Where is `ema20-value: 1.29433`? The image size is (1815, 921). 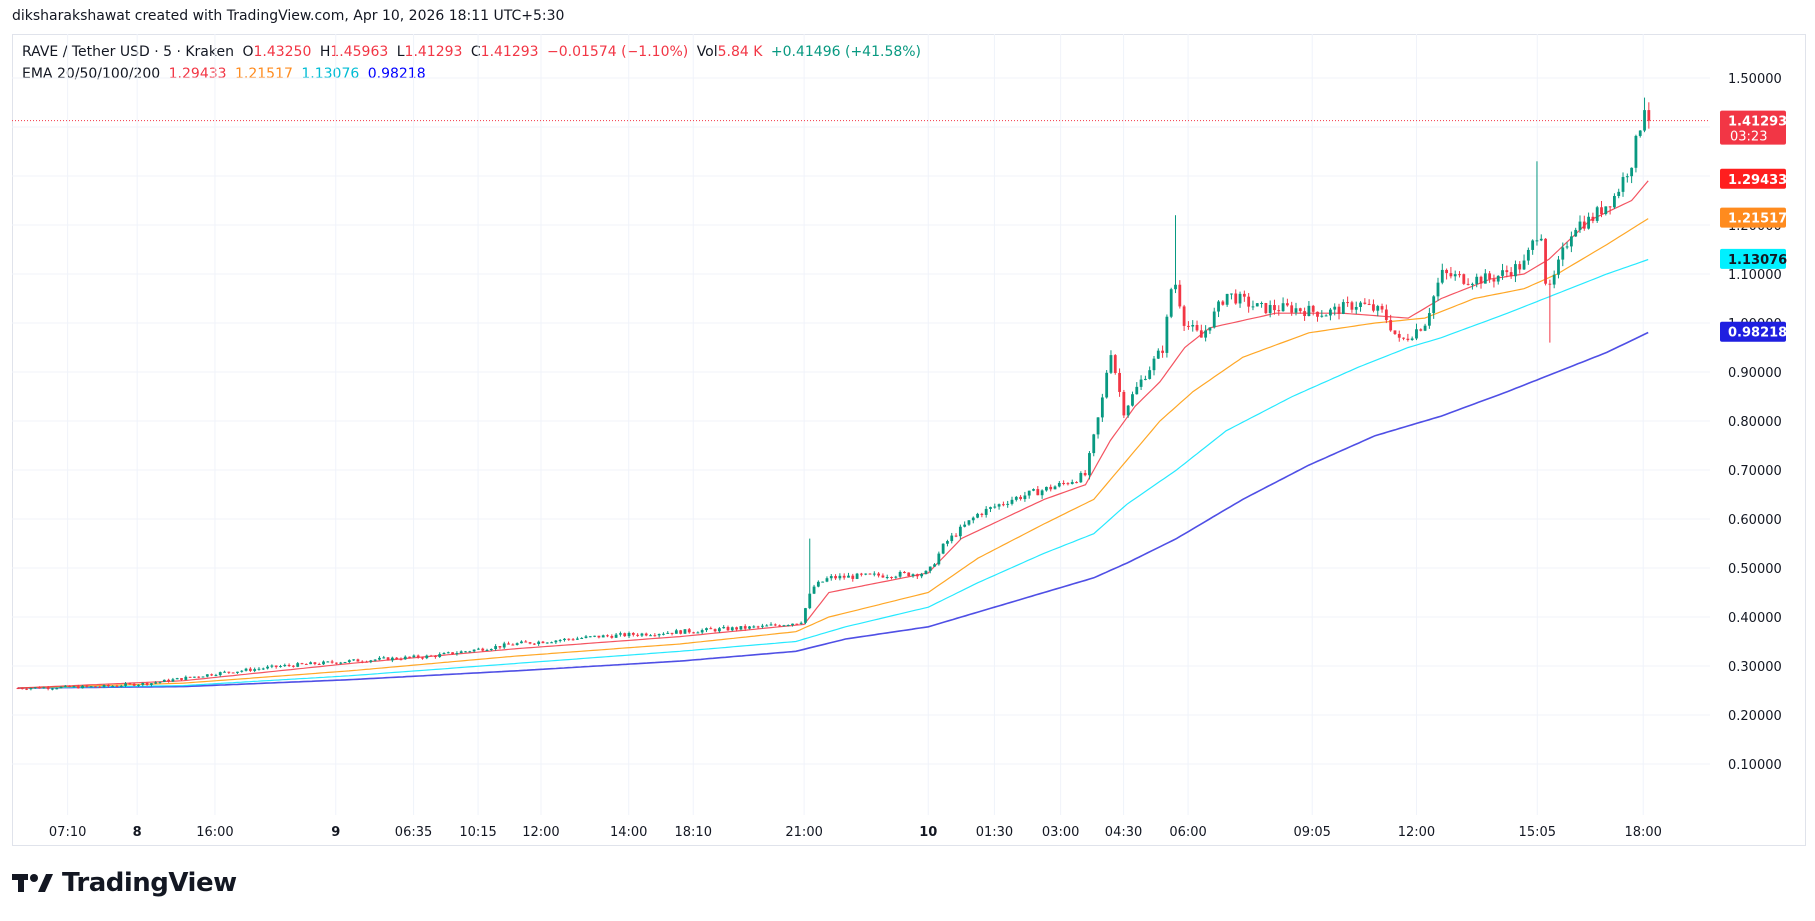 ema20-value: 1.29433 is located at coordinates (197, 74).